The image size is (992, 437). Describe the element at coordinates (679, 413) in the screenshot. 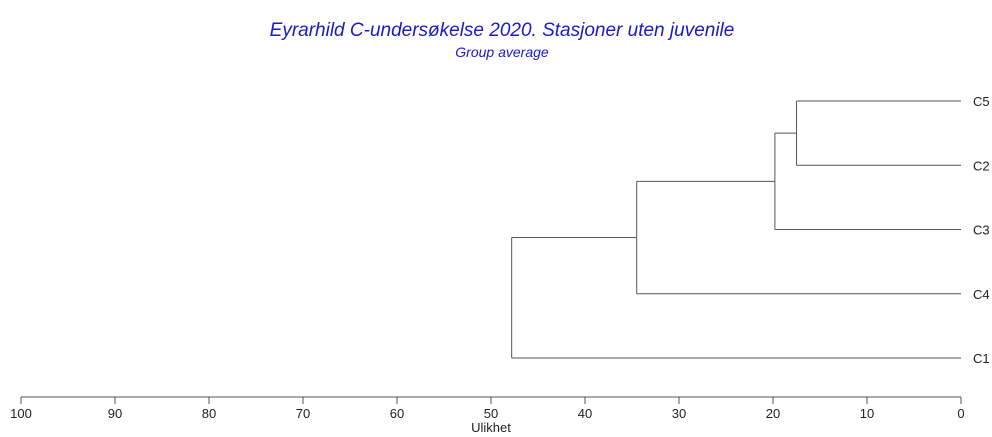

I see `x-tick-label-30: 30` at that location.